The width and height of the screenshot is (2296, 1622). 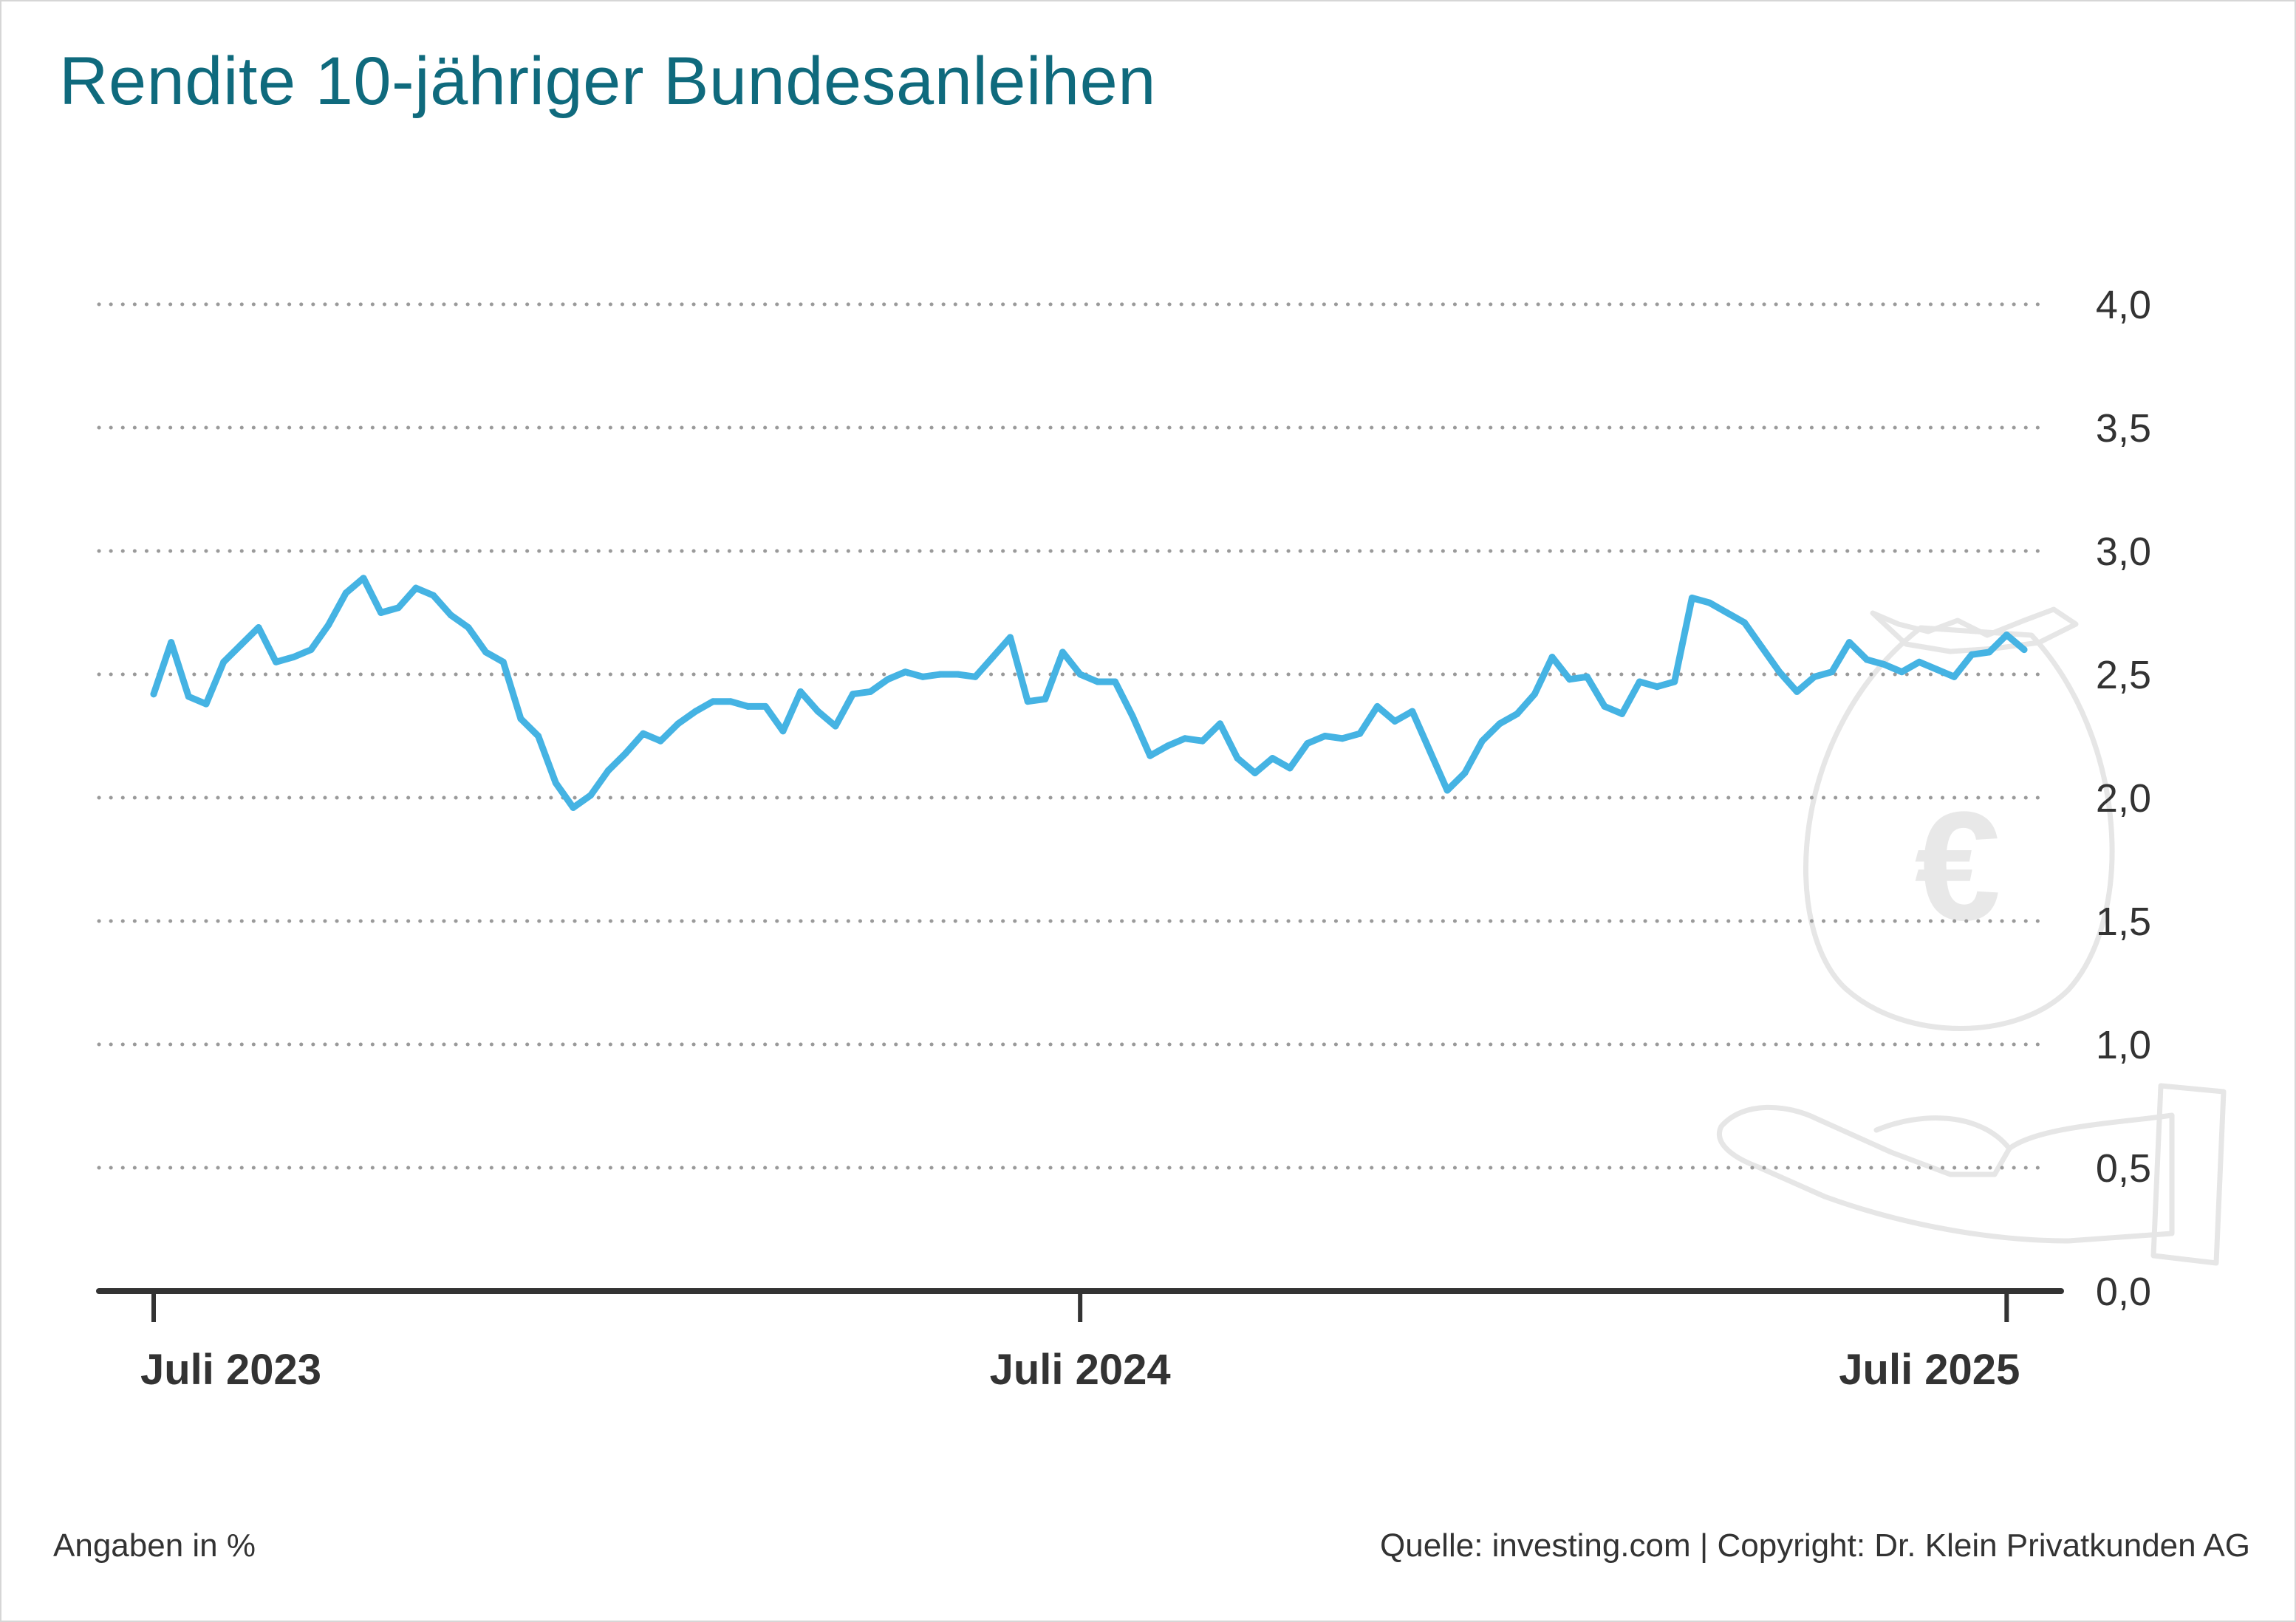 I want to click on y-tick-label: 2,0, so click(x=2123, y=799).